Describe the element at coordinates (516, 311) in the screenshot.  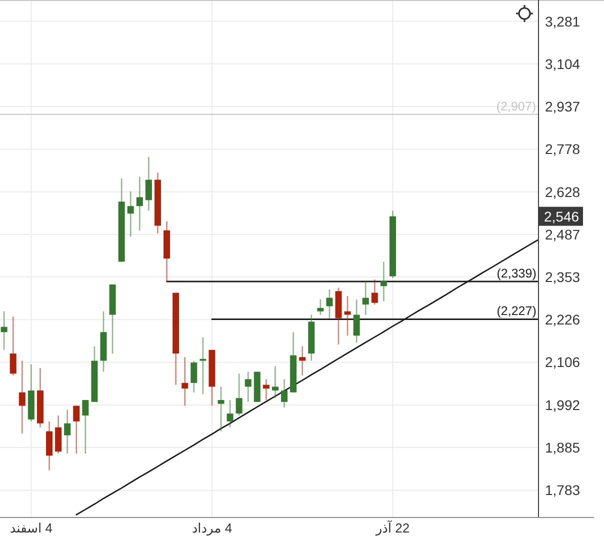
I see `line-label: (2,227)` at that location.